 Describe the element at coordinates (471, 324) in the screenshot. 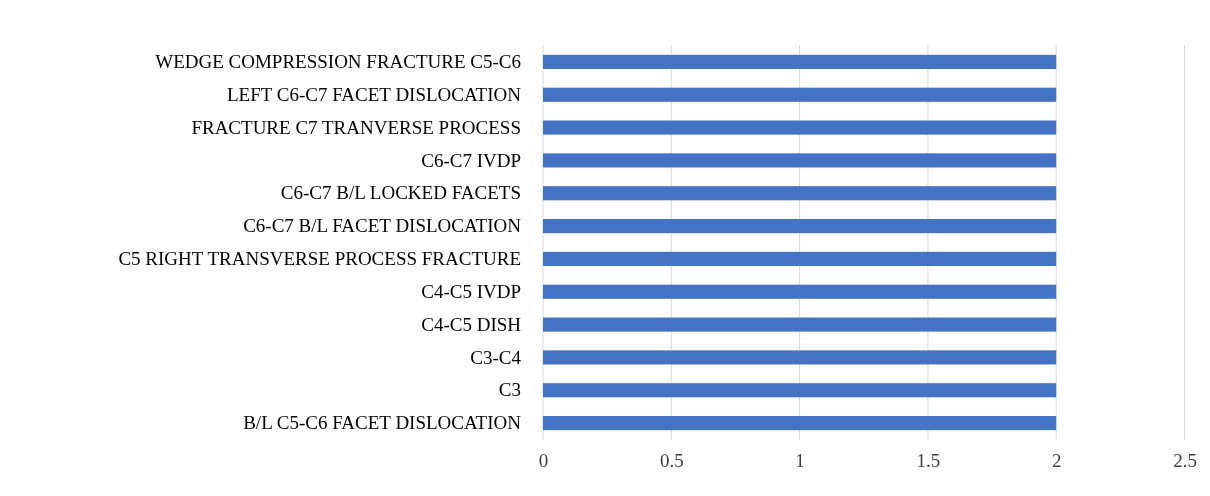

I see `y-tick-label: C4-C5 DISH` at that location.